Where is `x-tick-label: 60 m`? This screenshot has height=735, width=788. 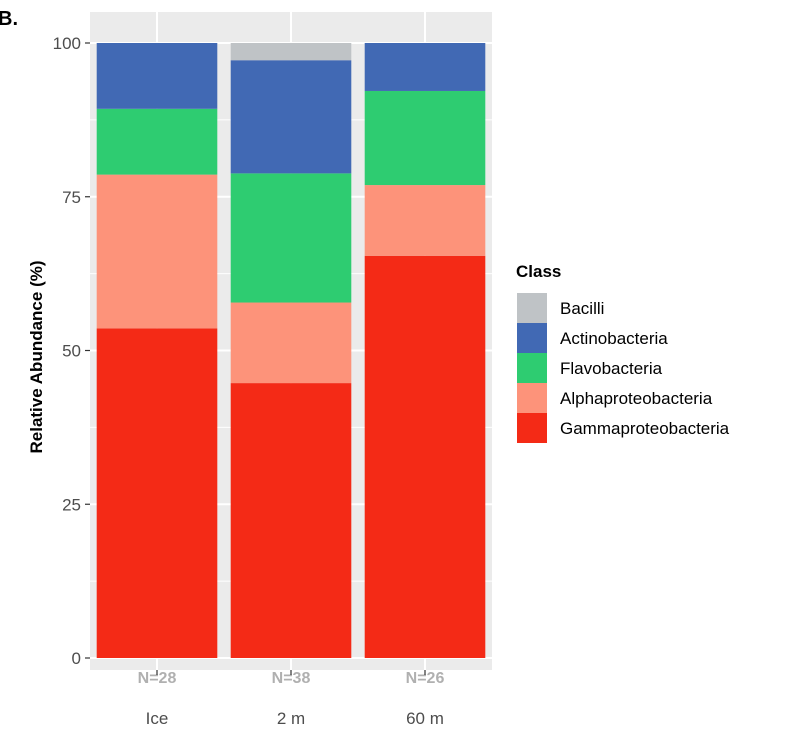 x-tick-label: 60 m is located at coordinates (425, 718).